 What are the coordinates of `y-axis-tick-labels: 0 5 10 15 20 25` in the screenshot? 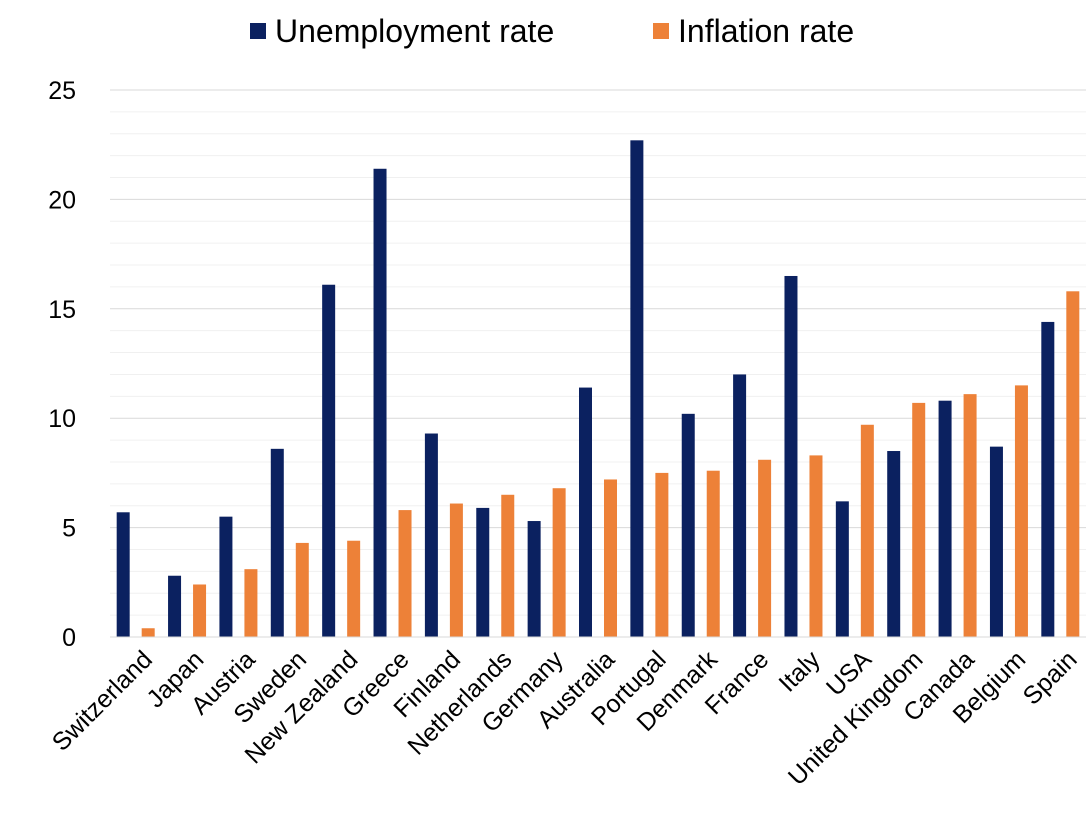 It's located at (62, 364).